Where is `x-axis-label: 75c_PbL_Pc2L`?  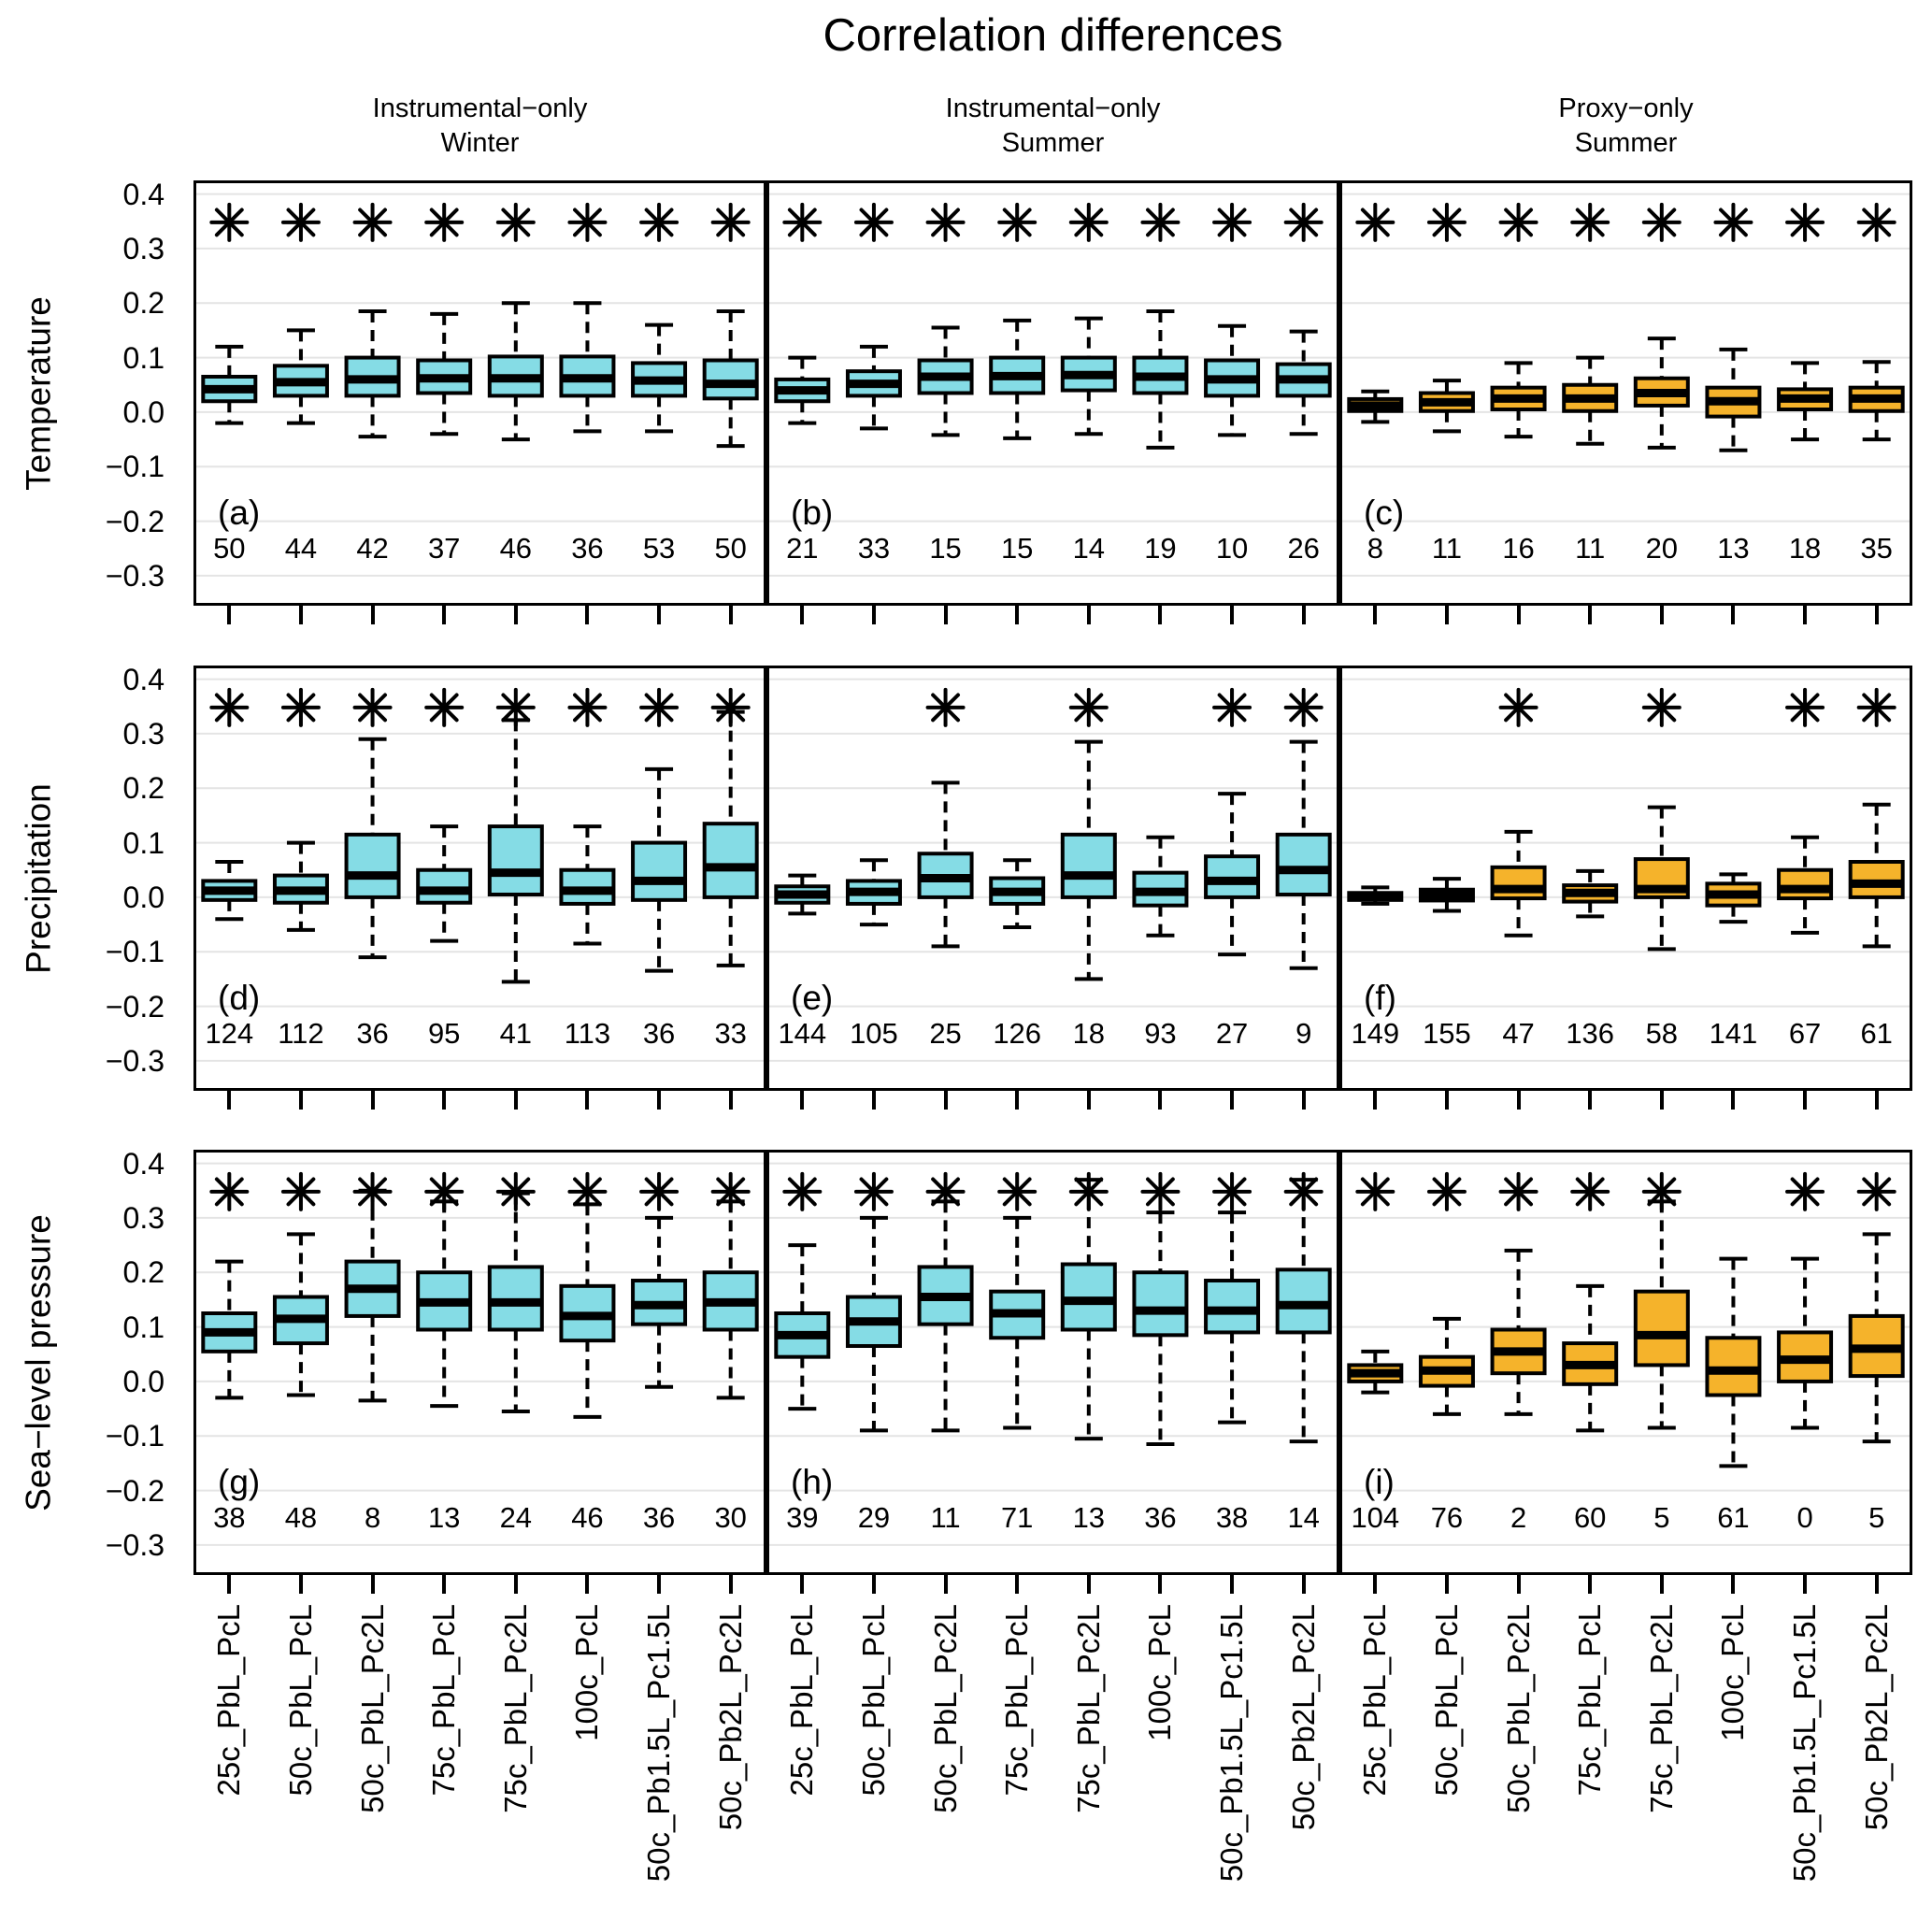
x-axis-label: 75c_PbL_Pc2L is located at coordinates (1088, 1708).